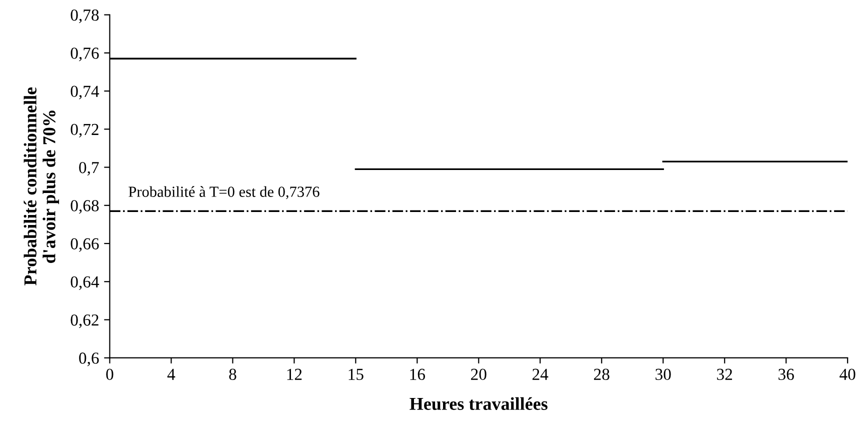 The width and height of the screenshot is (864, 423). I want to click on x-tick-label: 30, so click(663, 374).